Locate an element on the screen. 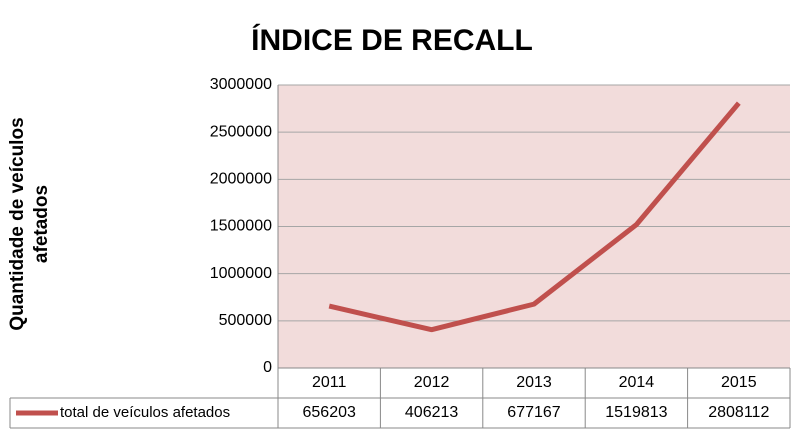 This screenshot has height=439, width=792. legend-label: total de veículos afetados is located at coordinates (145, 412).